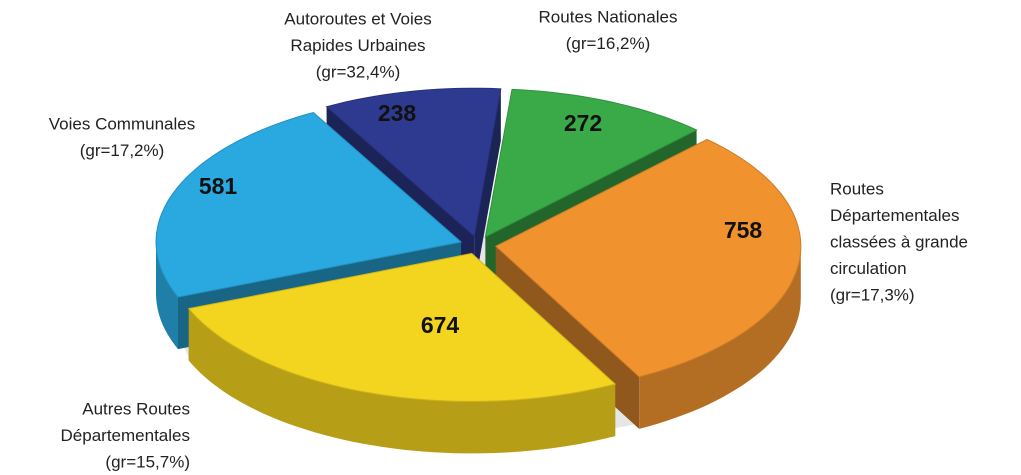 Image resolution: width=1021 pixels, height=475 pixels. What do you see at coordinates (218, 186) in the screenshot?
I see `data-label: 581` at bounding box center [218, 186].